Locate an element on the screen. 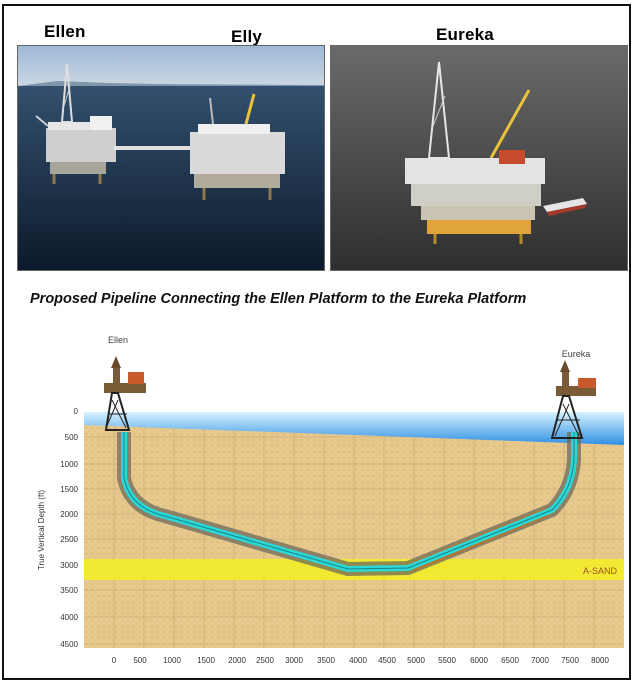 Image resolution: width=633 pixels, height=682 pixels. label-ellen-photo: Ellen is located at coordinates (65, 31).